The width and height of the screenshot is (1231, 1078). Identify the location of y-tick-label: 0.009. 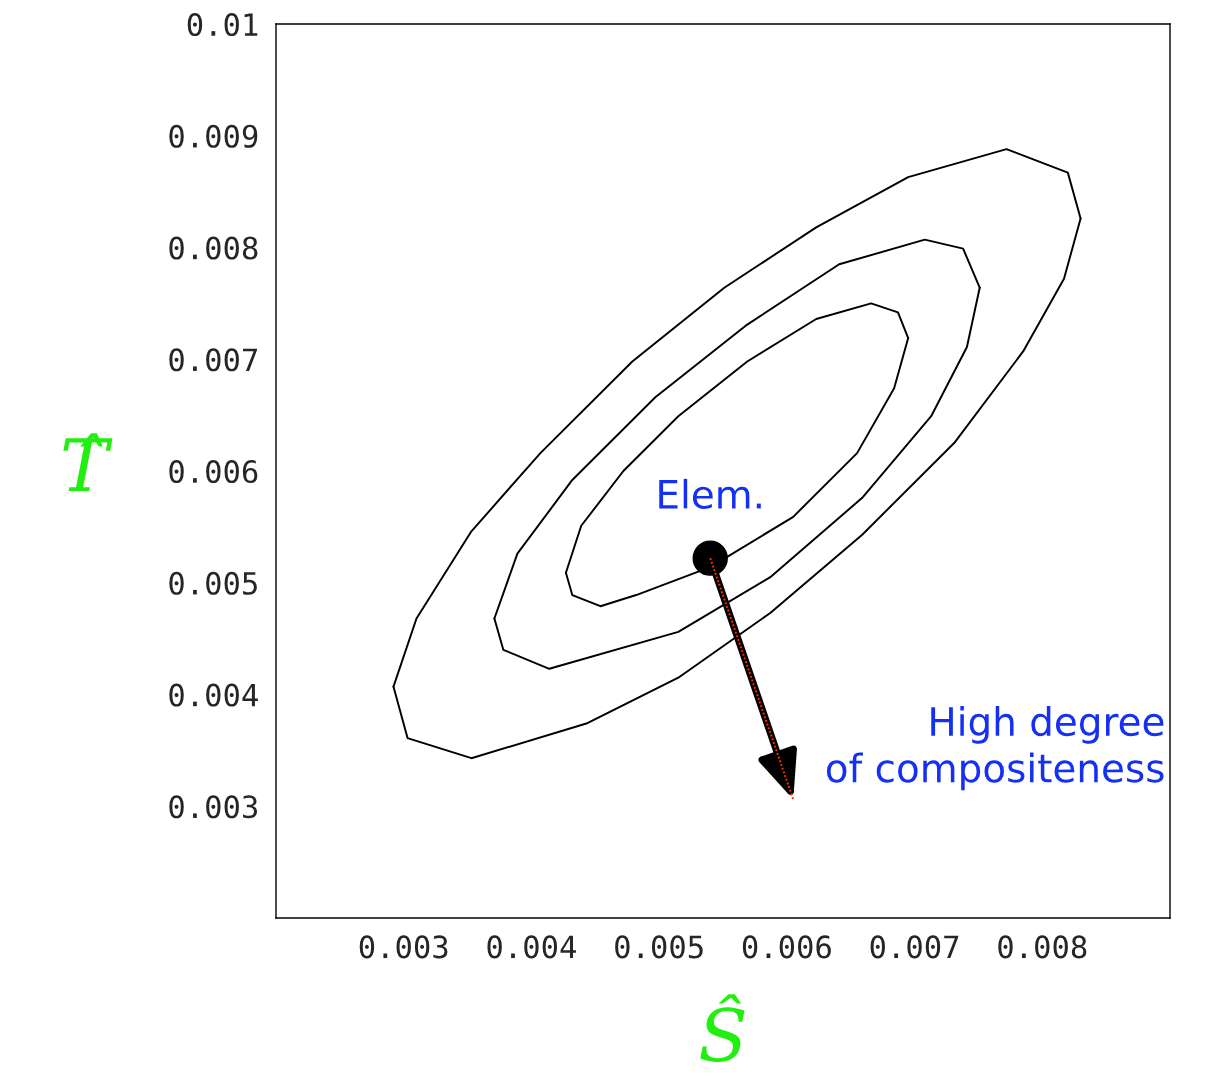
(213, 136).